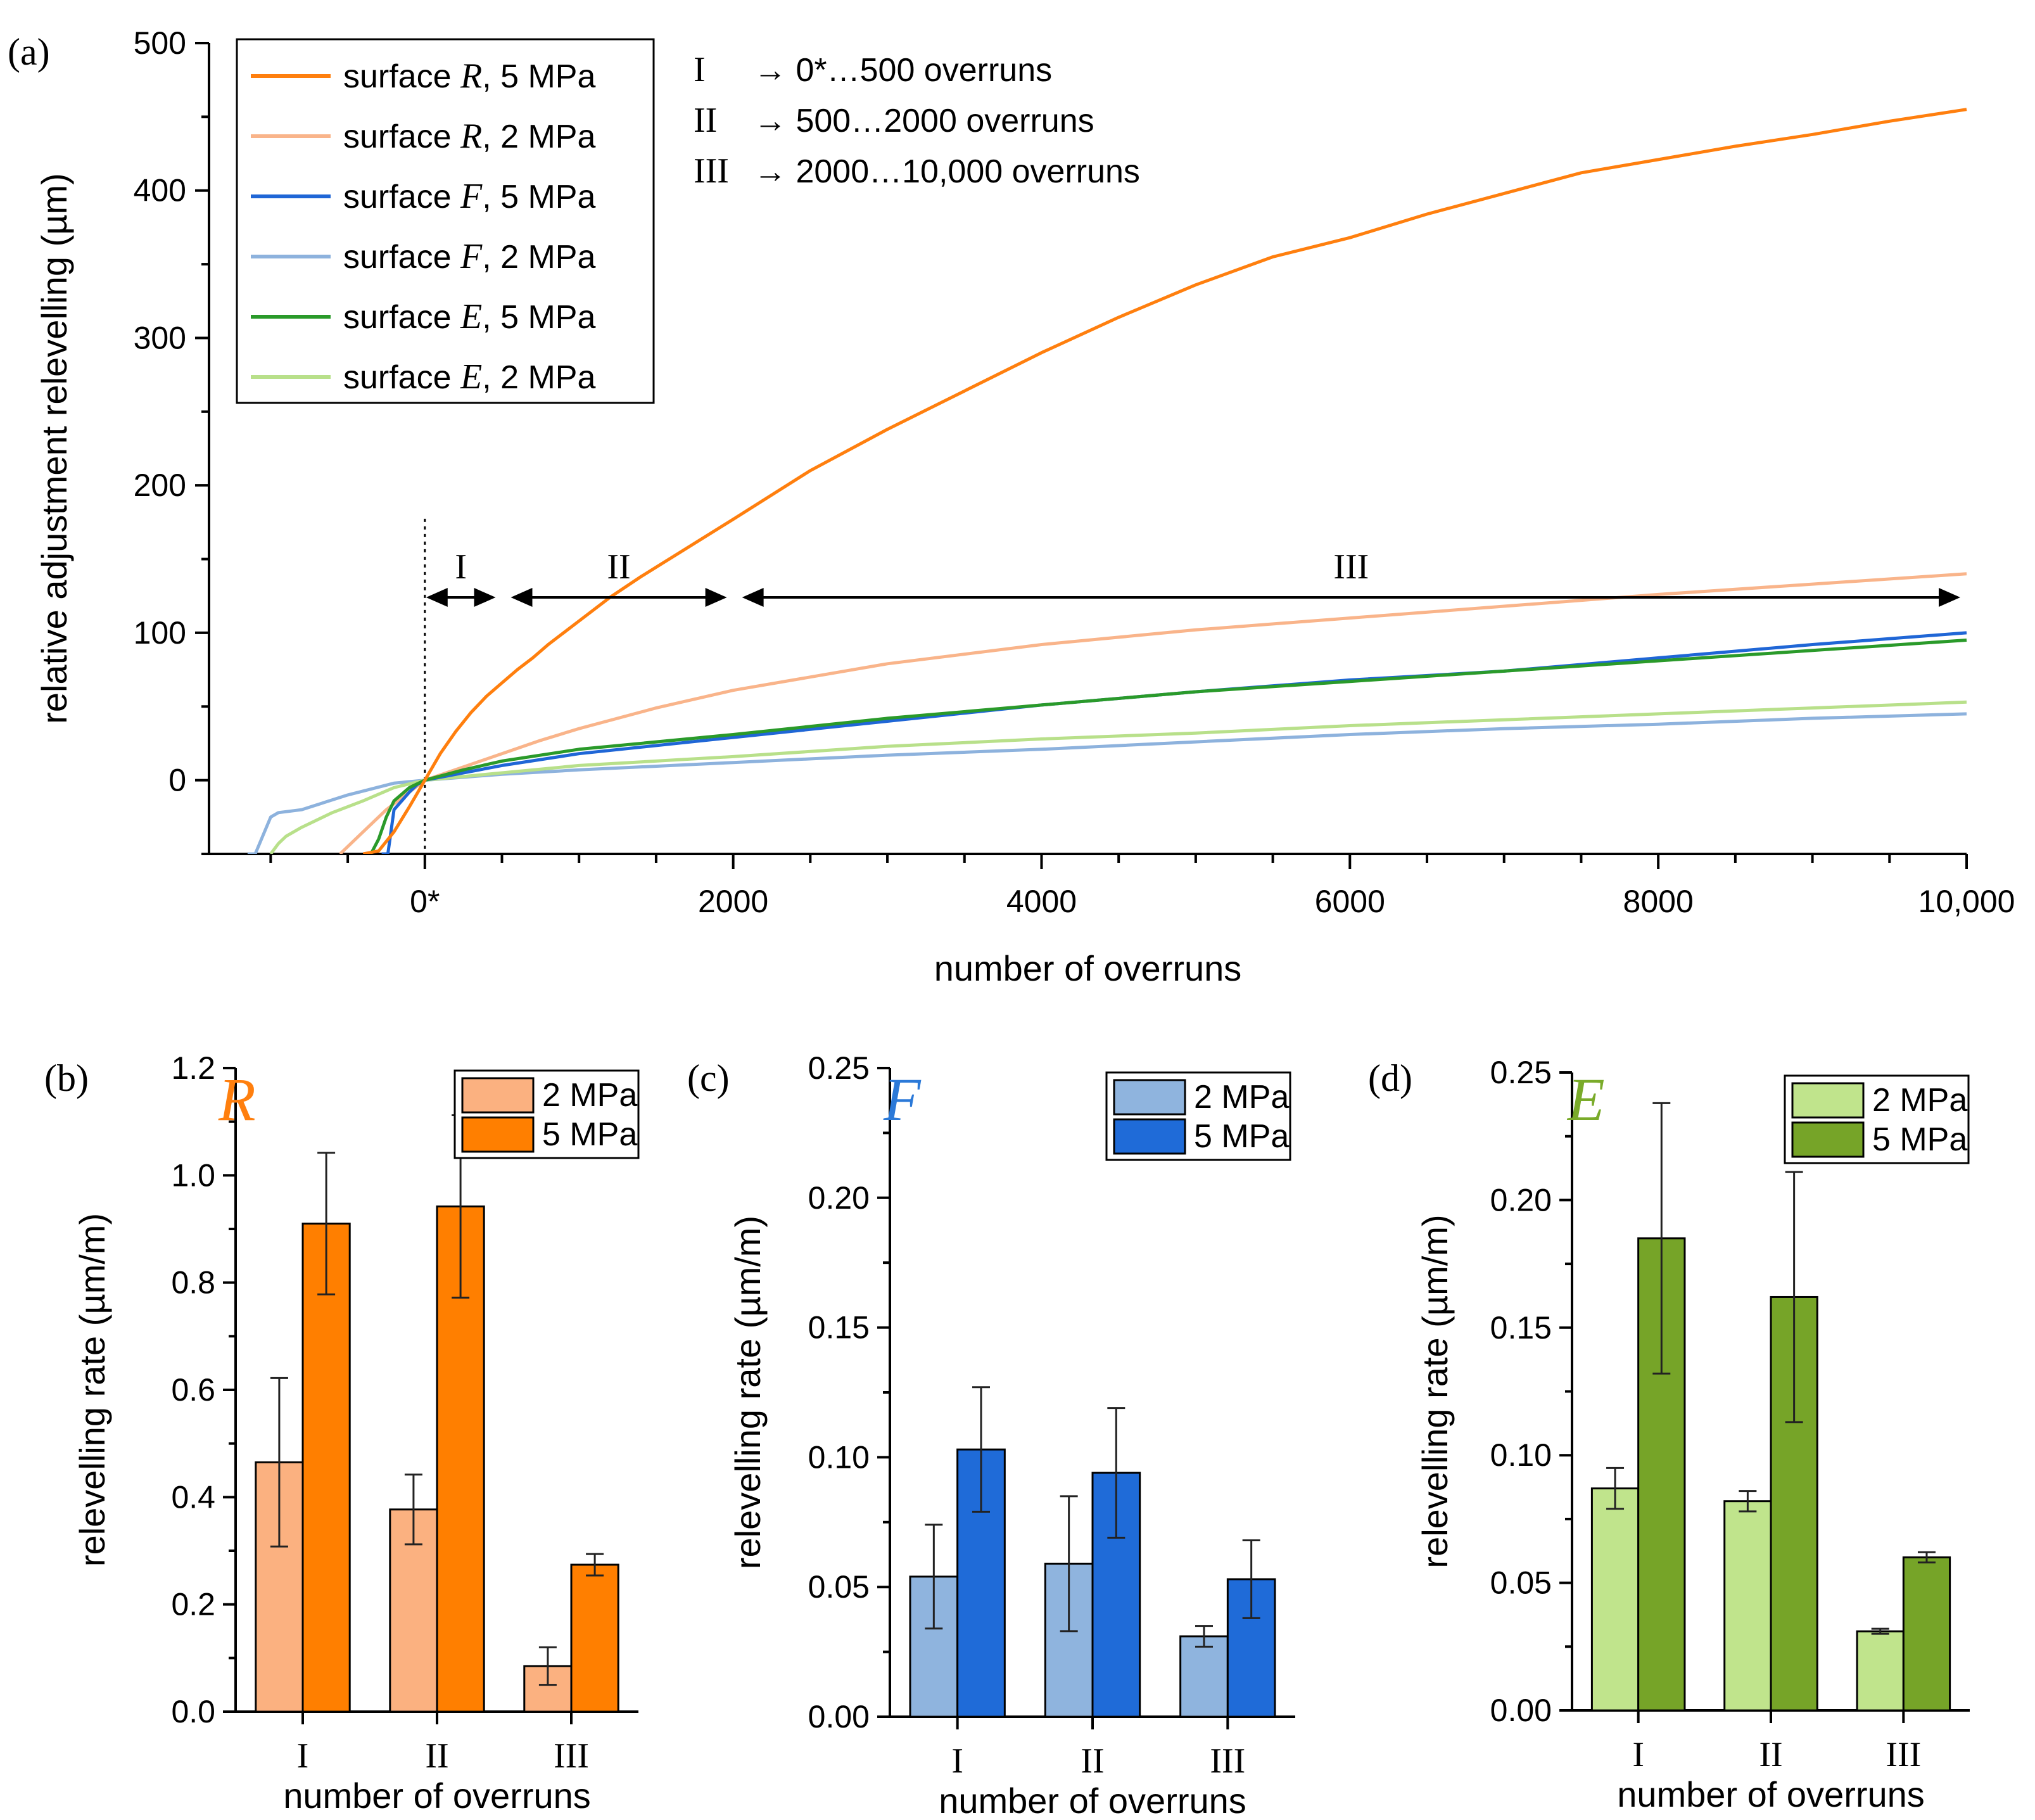 This screenshot has width=2035, height=1820. What do you see at coordinates (947, 171) in the screenshot?
I see `phase-note-text: → 2000…10,000 overruns` at bounding box center [947, 171].